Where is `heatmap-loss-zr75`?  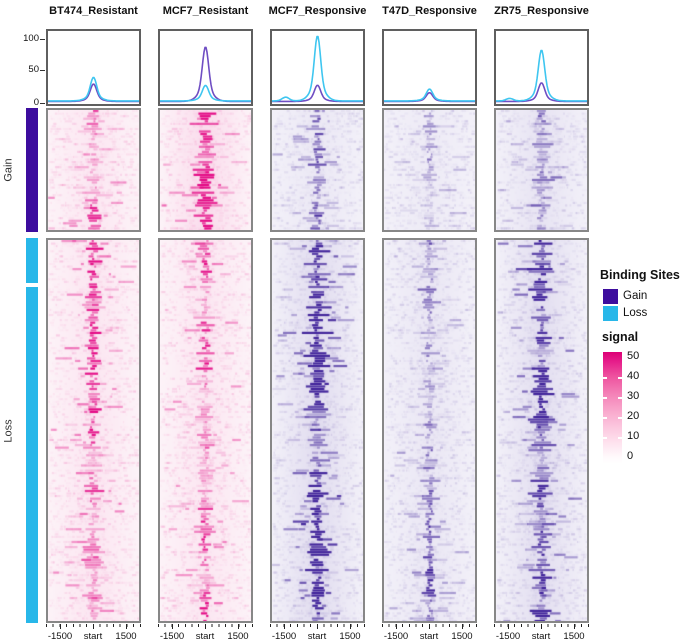
heatmap-loss-zr75 is located at coordinates (541, 430).